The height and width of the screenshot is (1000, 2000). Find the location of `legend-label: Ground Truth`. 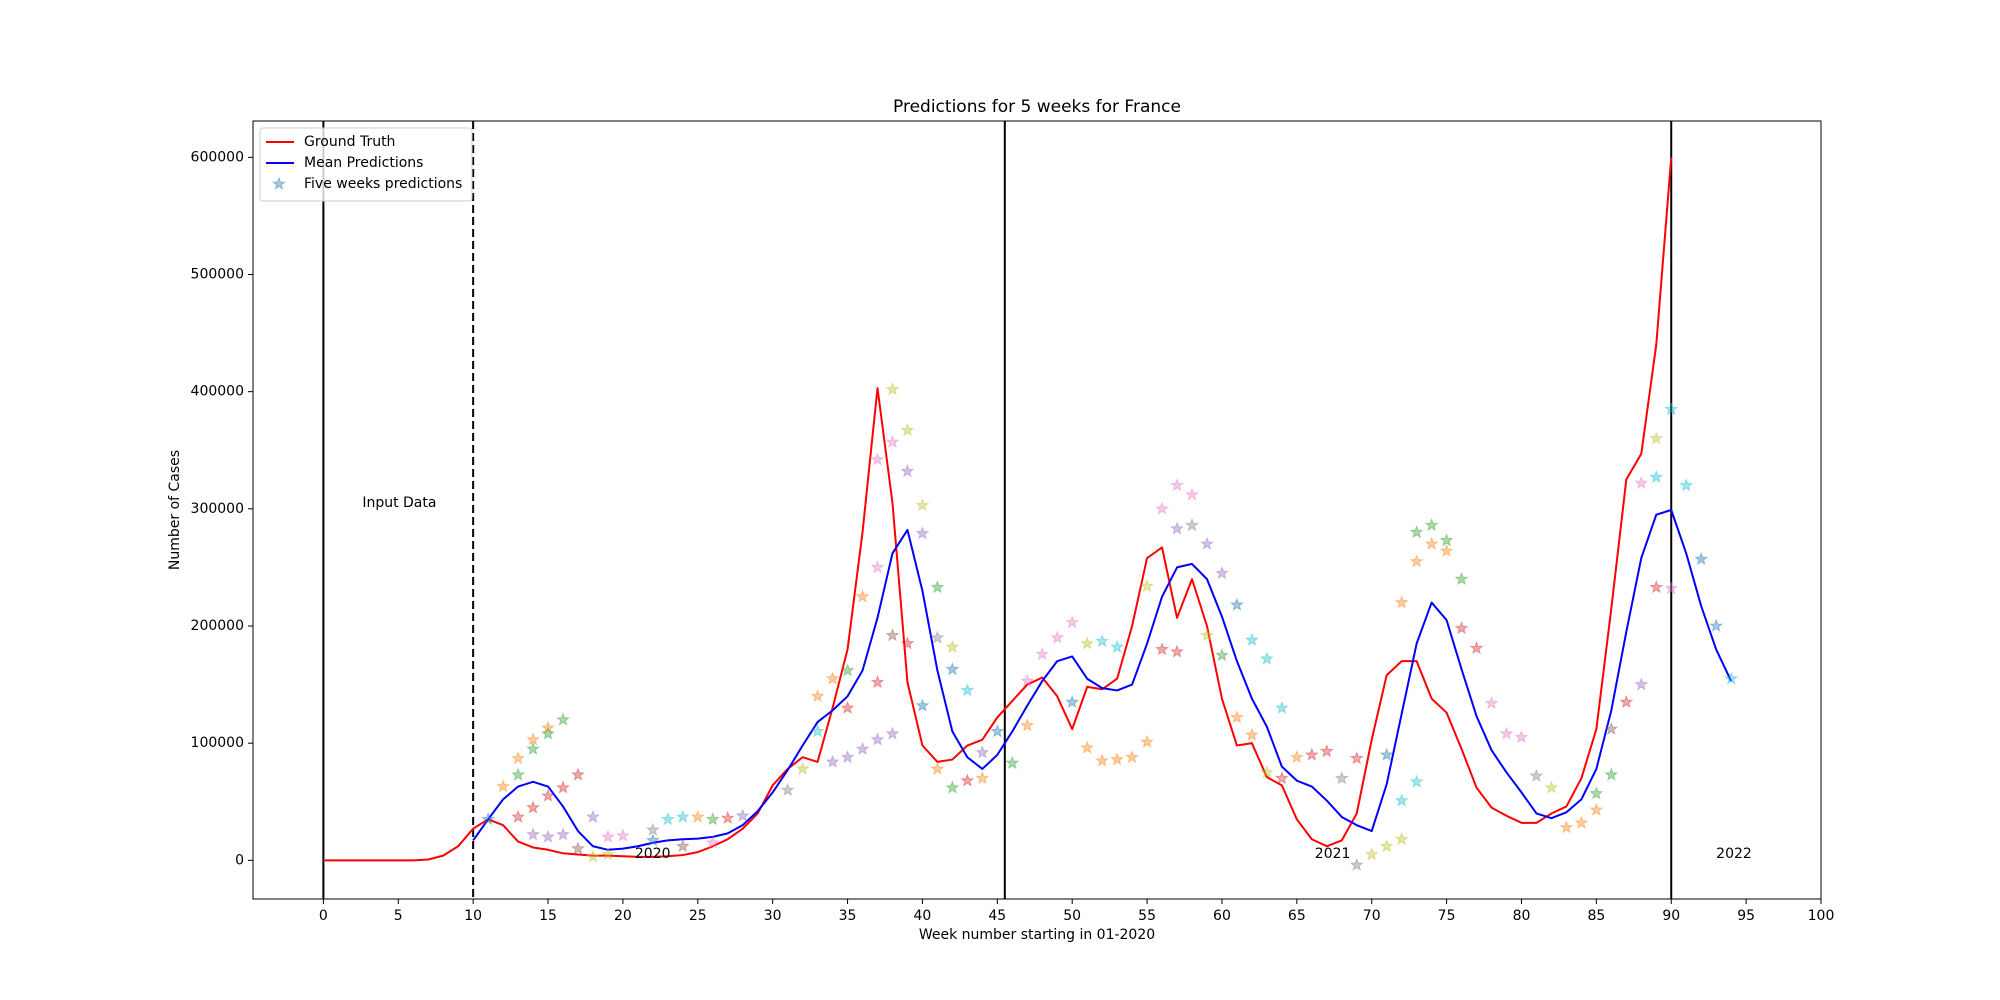

legend-label: Ground Truth is located at coordinates (349, 142).